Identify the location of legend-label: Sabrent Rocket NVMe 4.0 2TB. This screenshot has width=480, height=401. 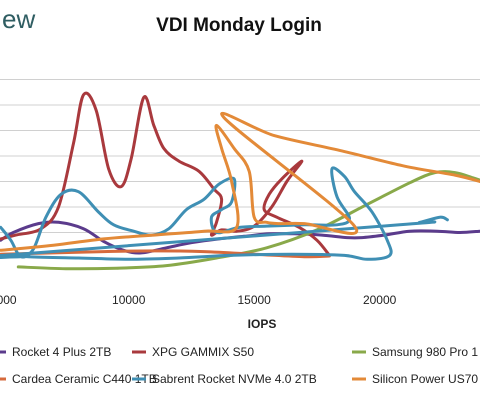
(234, 379).